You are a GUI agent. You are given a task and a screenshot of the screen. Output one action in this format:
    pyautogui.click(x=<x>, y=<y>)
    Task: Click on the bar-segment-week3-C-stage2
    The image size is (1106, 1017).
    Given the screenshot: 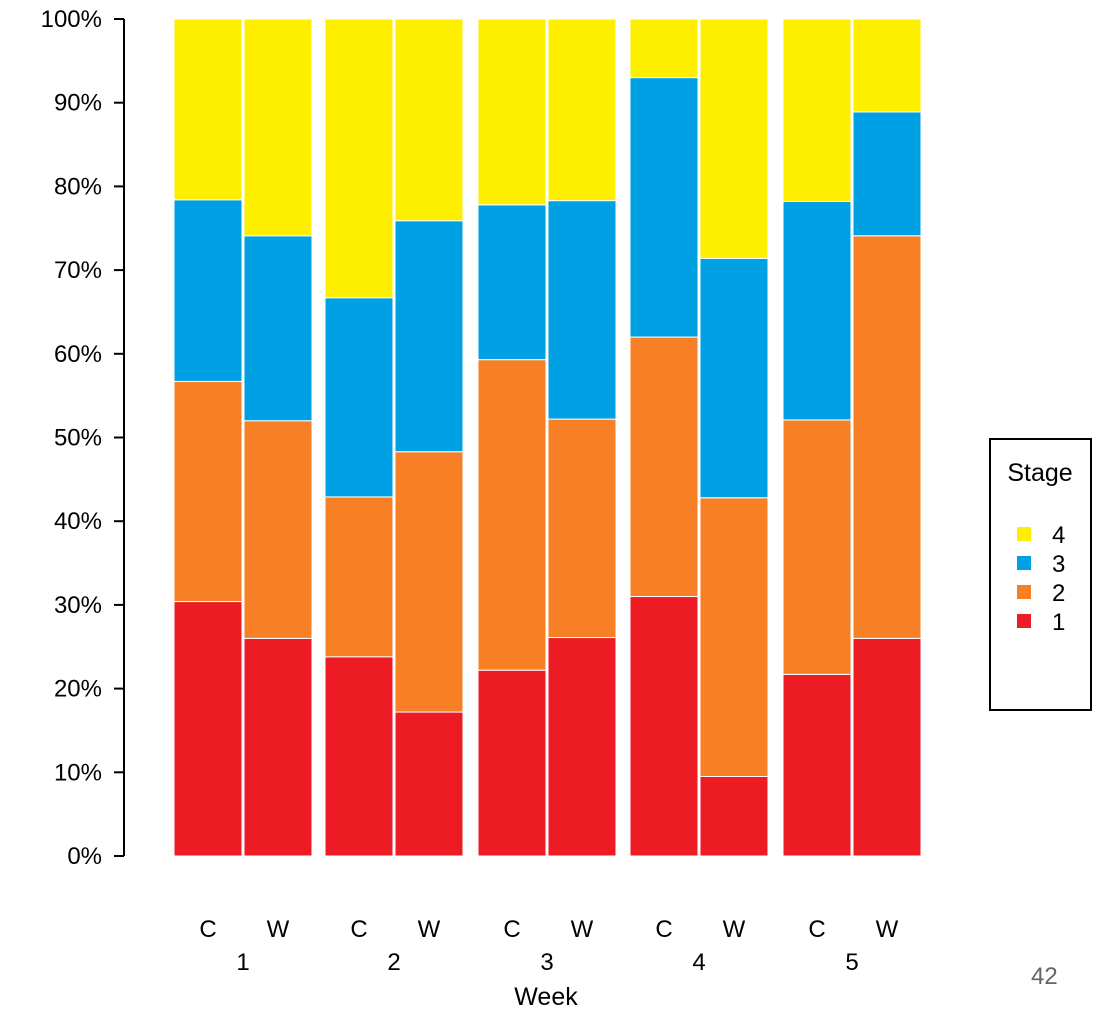 What is the action you would take?
    pyautogui.click(x=512, y=515)
    